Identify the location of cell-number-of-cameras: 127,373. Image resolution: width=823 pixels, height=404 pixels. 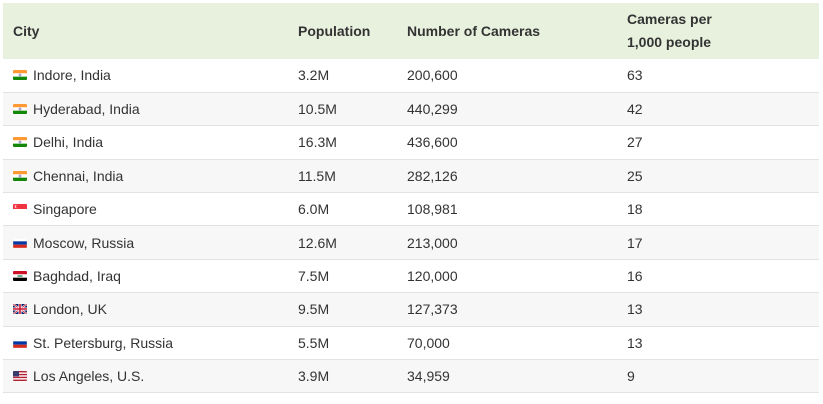
(432, 309).